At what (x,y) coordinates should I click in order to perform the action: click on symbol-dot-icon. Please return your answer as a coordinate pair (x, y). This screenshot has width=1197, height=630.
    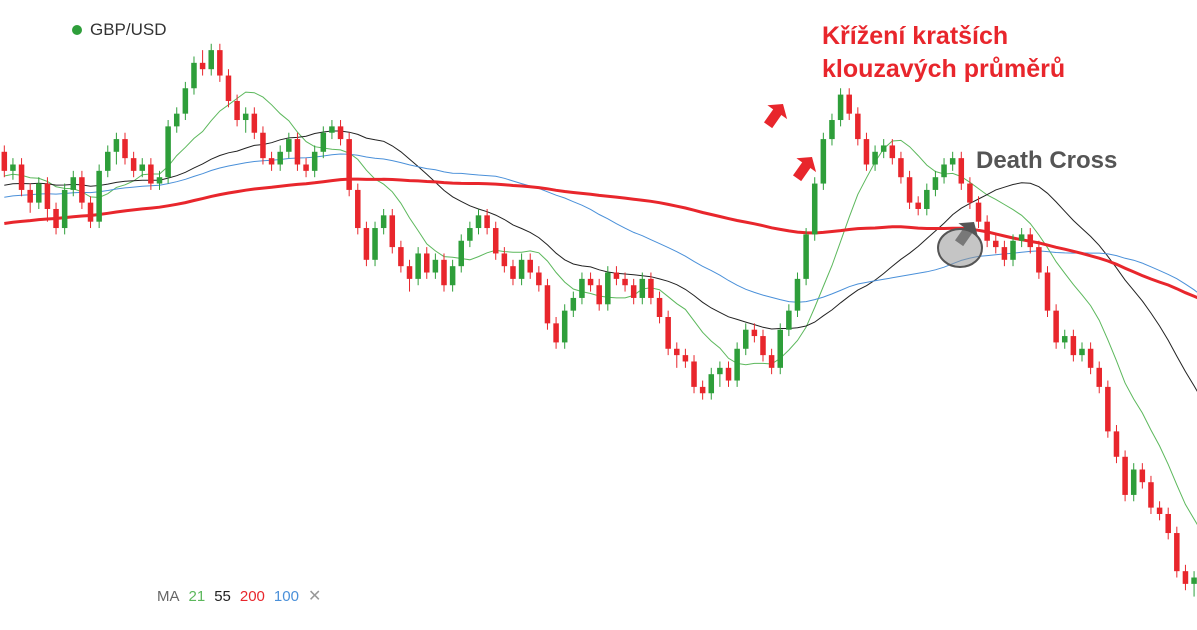
    Looking at the image, I should click on (77, 30).